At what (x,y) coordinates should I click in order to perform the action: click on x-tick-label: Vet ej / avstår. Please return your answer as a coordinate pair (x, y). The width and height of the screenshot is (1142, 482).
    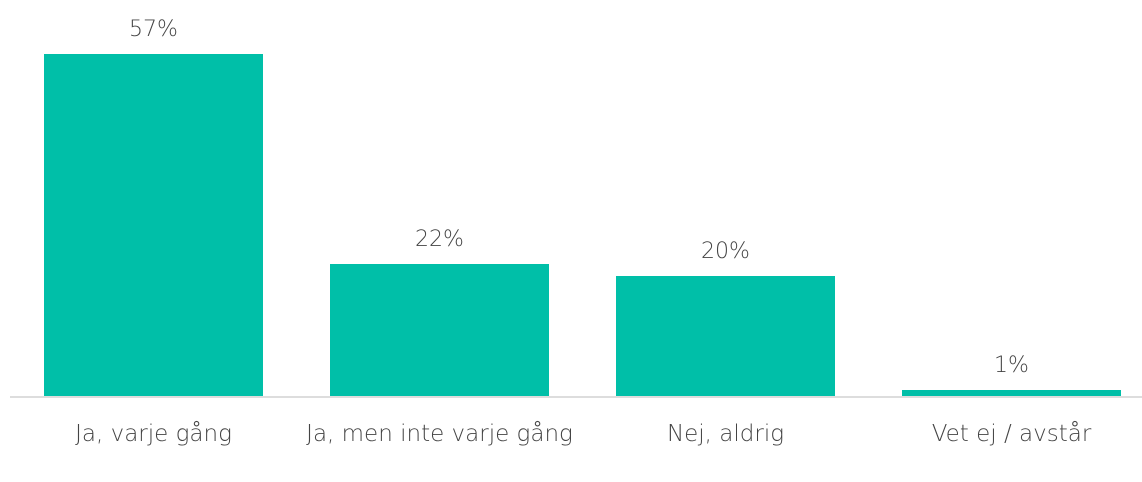
    Looking at the image, I should click on (1011, 434).